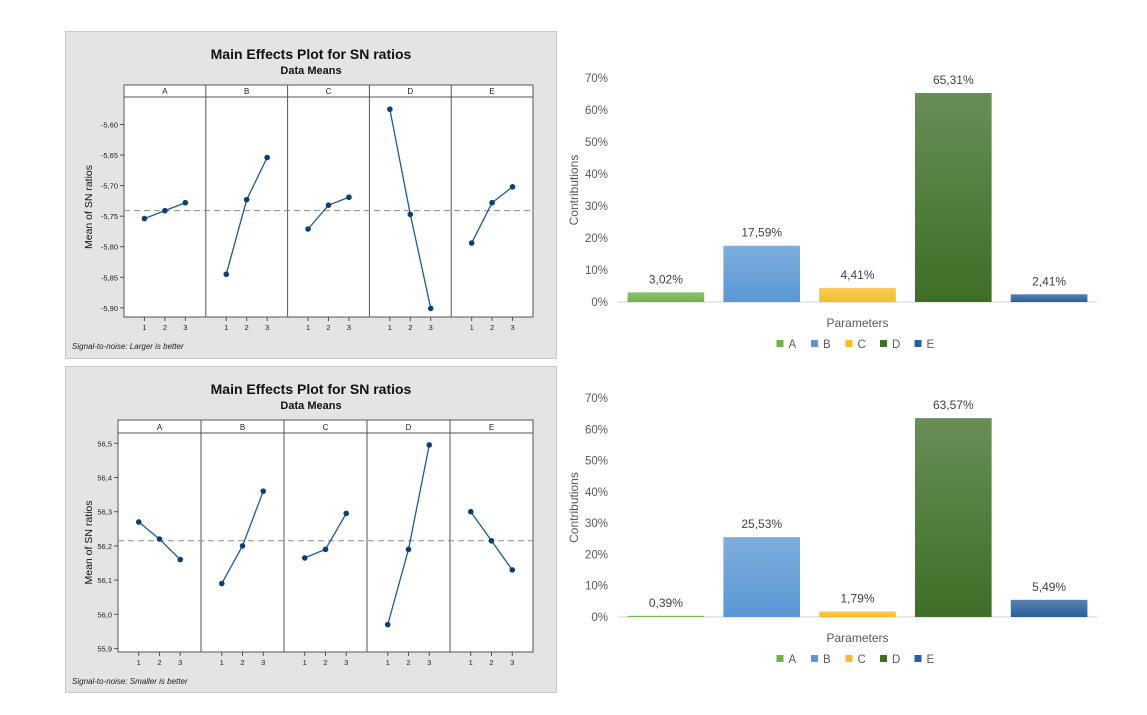 This screenshot has height=715, width=1147. I want to click on data-label-c: 4,41%, so click(857, 275).